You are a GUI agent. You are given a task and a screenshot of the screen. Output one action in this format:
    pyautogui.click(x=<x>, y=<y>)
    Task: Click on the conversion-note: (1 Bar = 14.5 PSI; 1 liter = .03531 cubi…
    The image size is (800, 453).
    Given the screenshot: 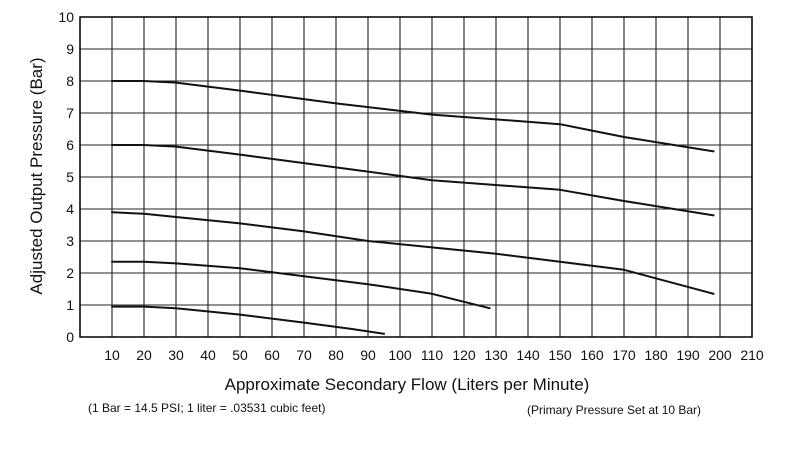 What is the action you would take?
    pyautogui.click(x=207, y=408)
    